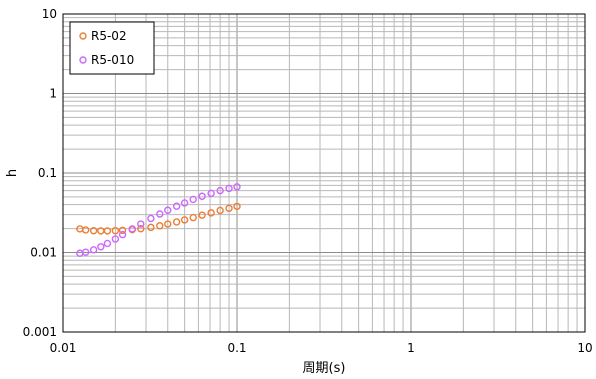  Describe the element at coordinates (584, 348) in the screenshot. I see `x-tick-label: 10` at that location.